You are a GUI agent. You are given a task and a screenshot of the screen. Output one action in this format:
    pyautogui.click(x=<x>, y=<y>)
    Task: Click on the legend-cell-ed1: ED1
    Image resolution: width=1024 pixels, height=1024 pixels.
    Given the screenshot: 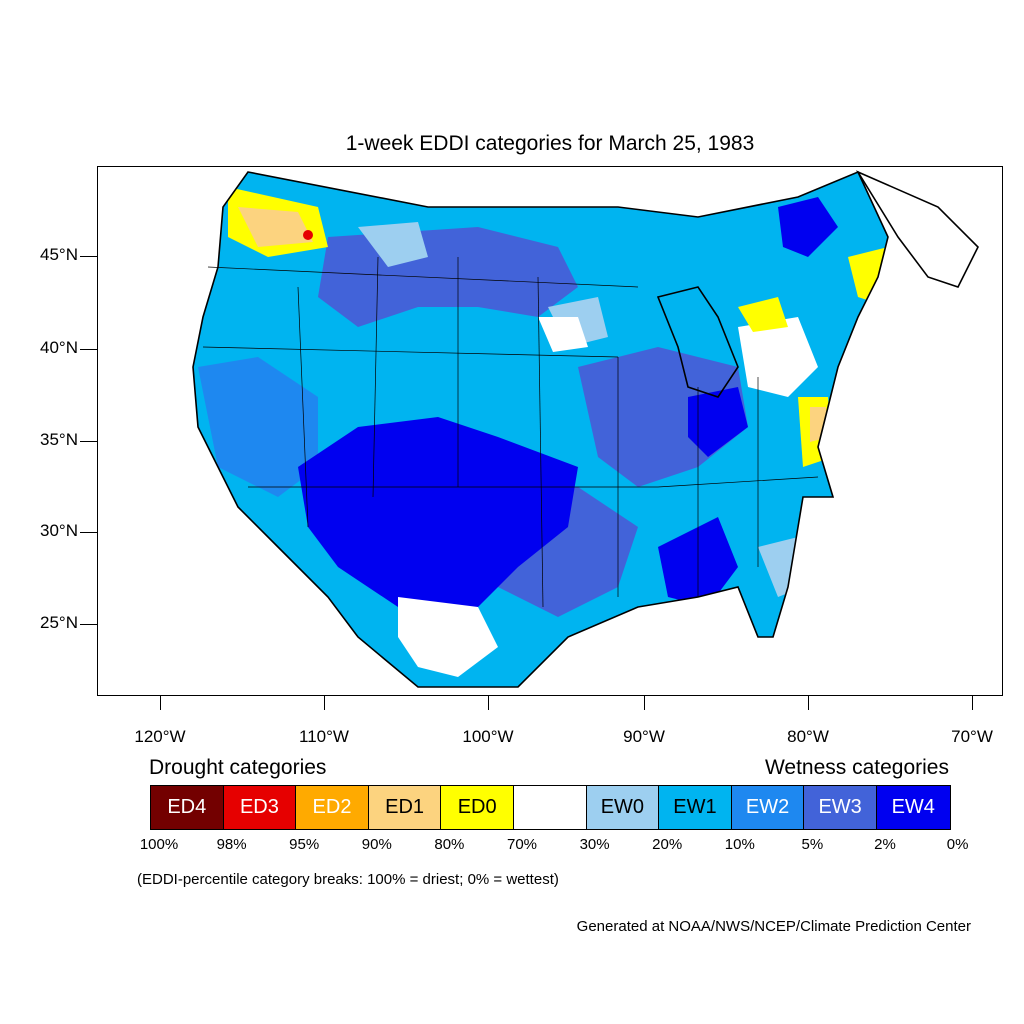 What is the action you would take?
    pyautogui.click(x=405, y=807)
    